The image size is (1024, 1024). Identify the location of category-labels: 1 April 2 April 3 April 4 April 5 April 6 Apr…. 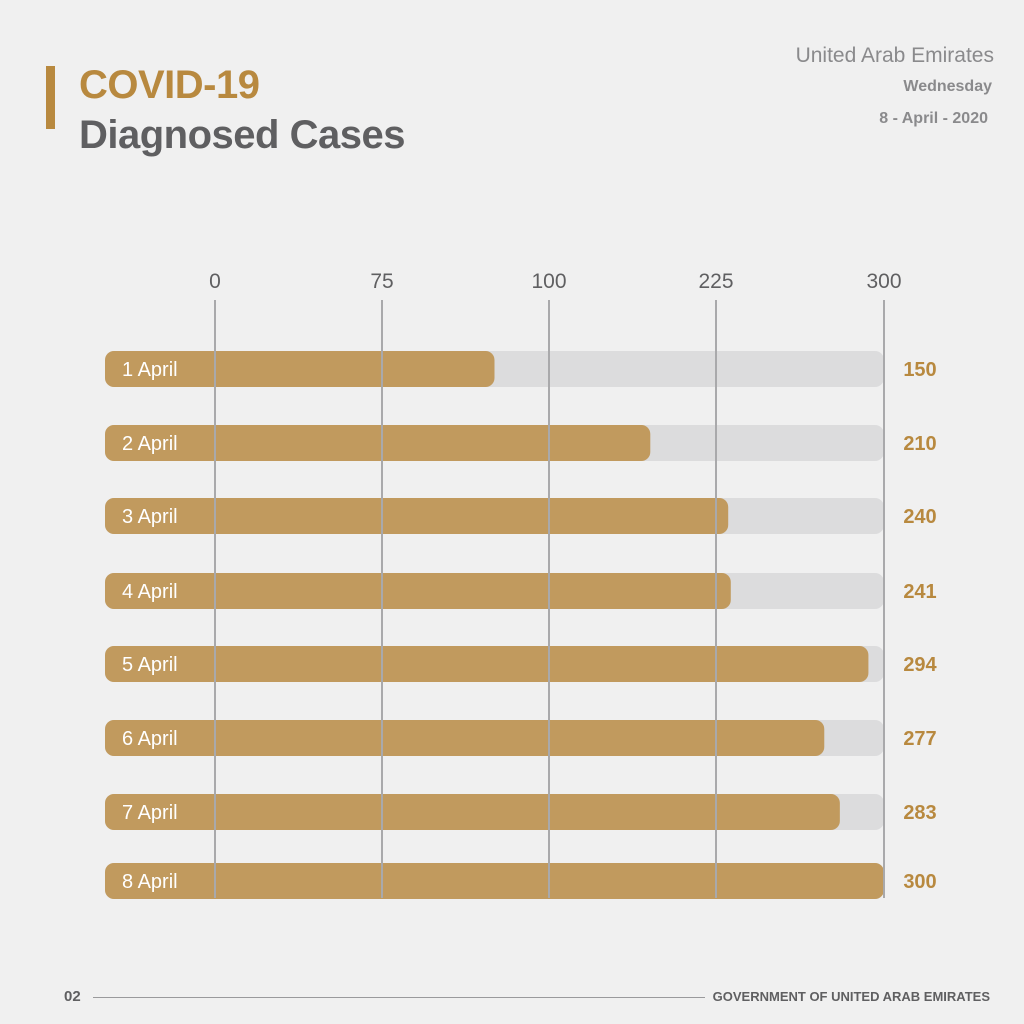
(150, 626).